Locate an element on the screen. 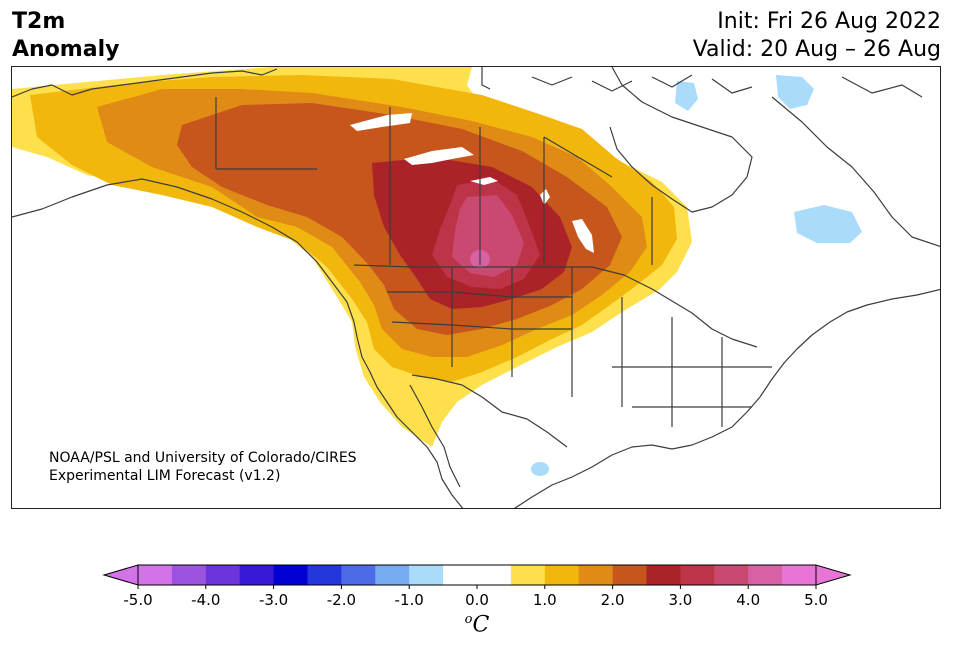  cool-patch-quebec is located at coordinates (828, 224).